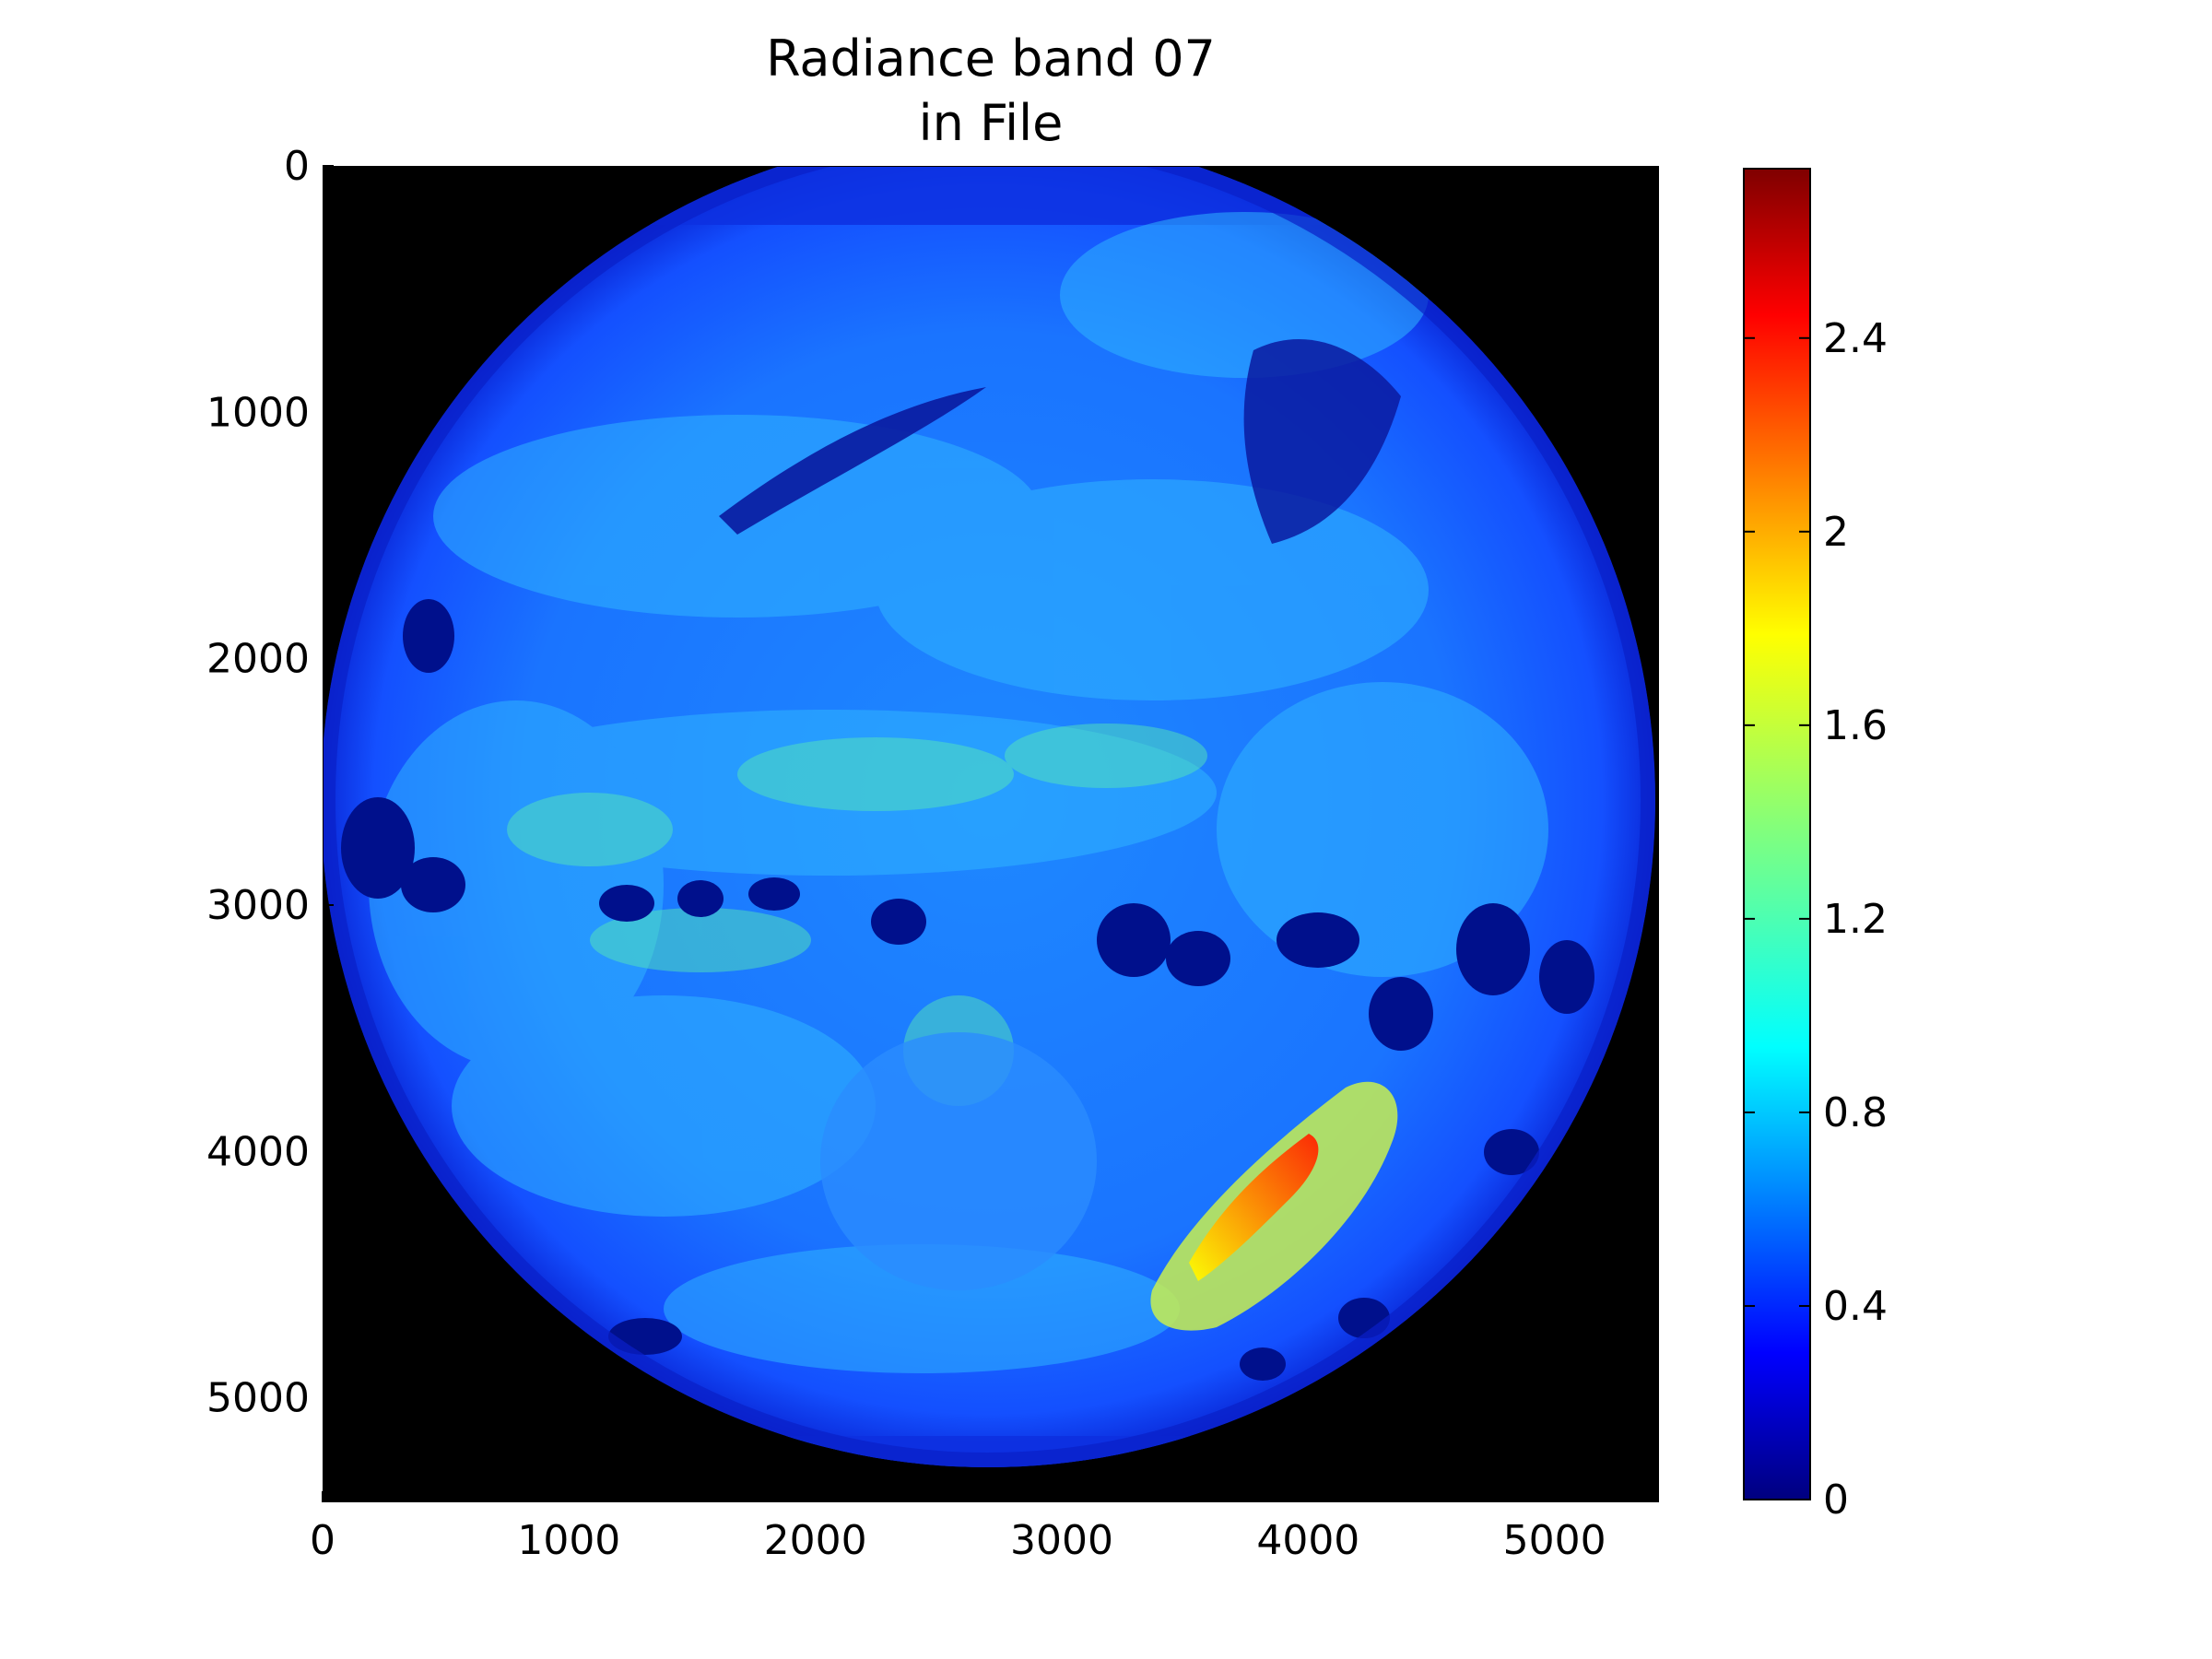 Image resolution: width=2212 pixels, height=1659 pixels. Describe the element at coordinates (958, 1527) in the screenshot. I see `x-axis-ticks: 0 1000 2000 3000 4000 5000` at that location.